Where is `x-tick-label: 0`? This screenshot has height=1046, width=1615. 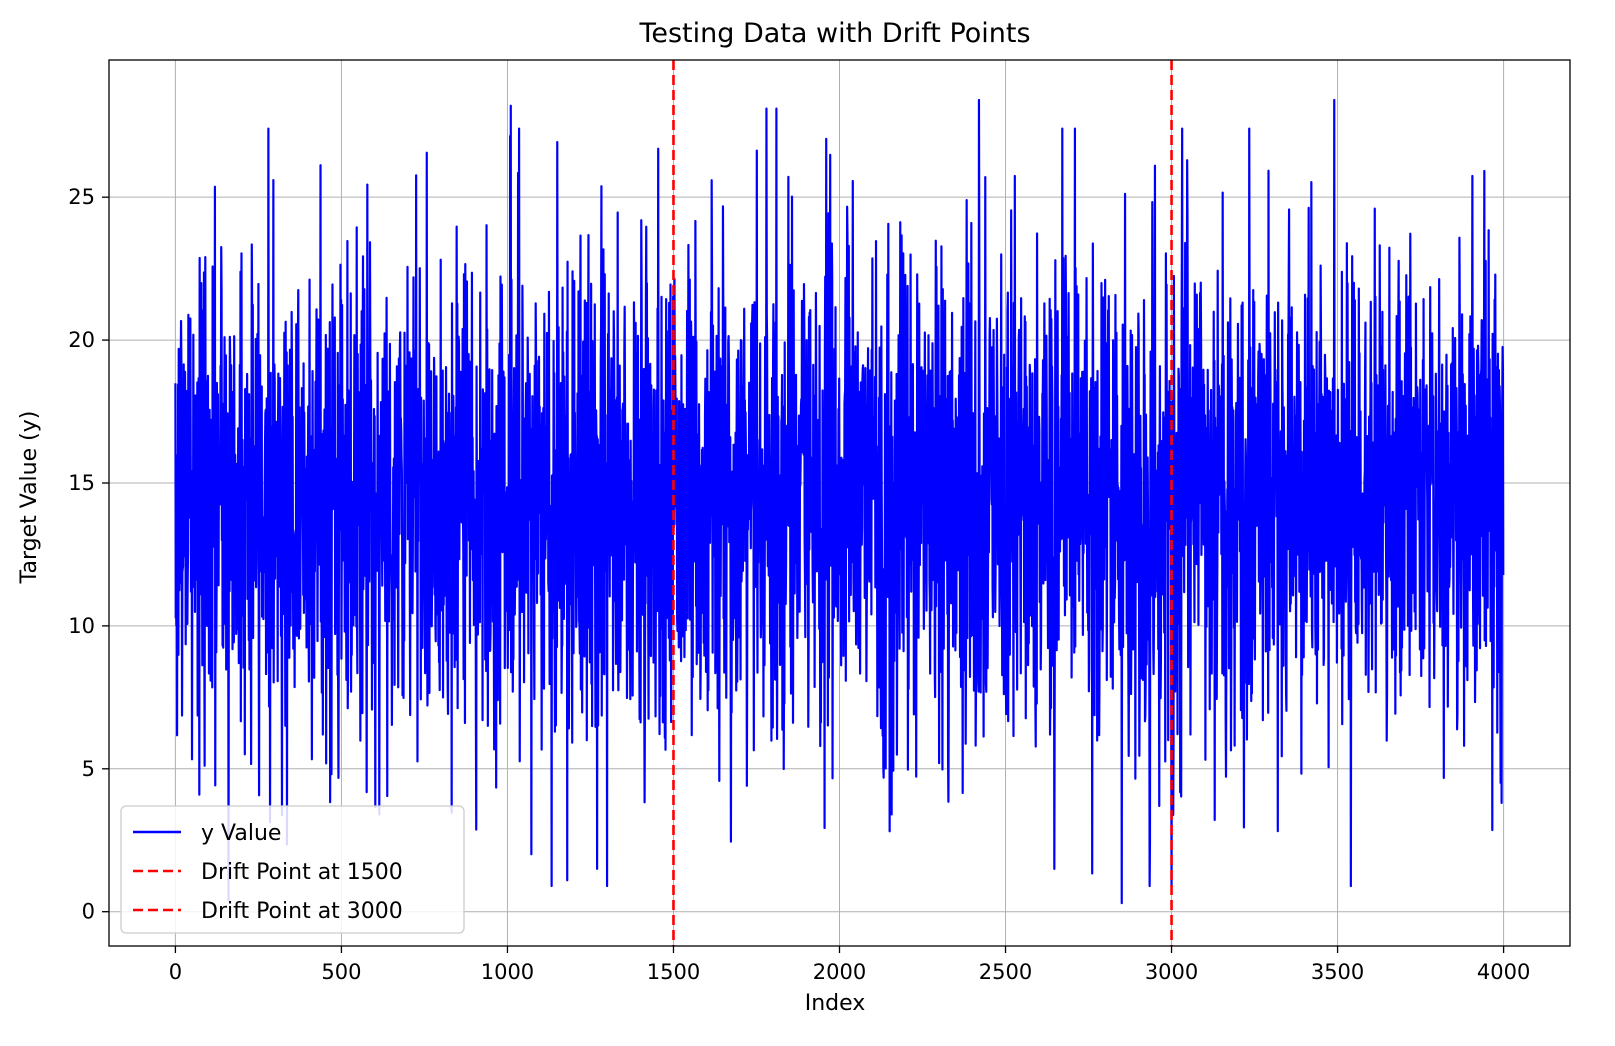
x-tick-label: 0 is located at coordinates (175, 972).